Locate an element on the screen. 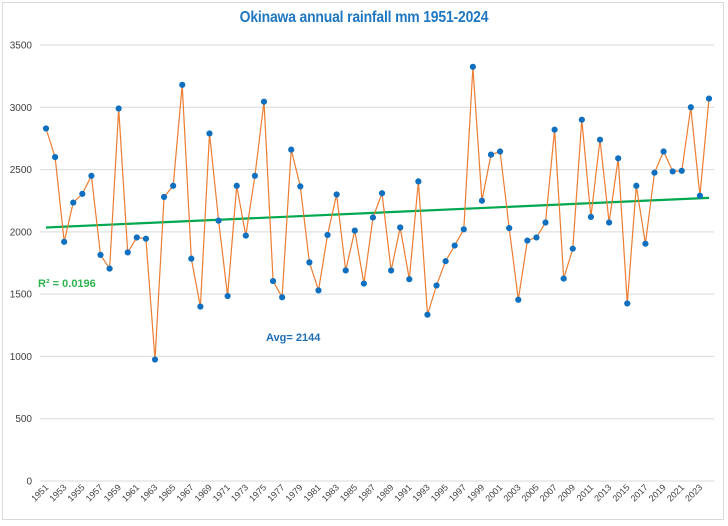 The image size is (728, 526). x-tick-label: 1989 is located at coordinates (384, 492).